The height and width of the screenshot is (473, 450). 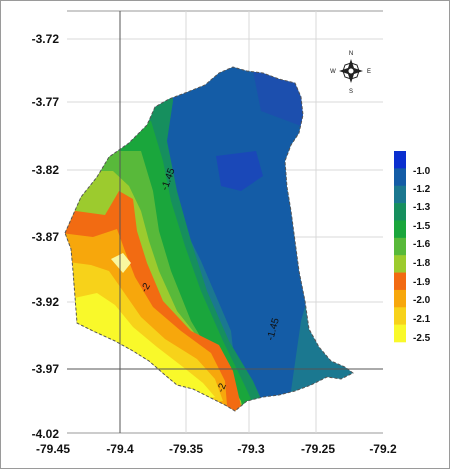 What do you see at coordinates (46, 39) in the screenshot?
I see `y-tick-label: -3.72` at bounding box center [46, 39].